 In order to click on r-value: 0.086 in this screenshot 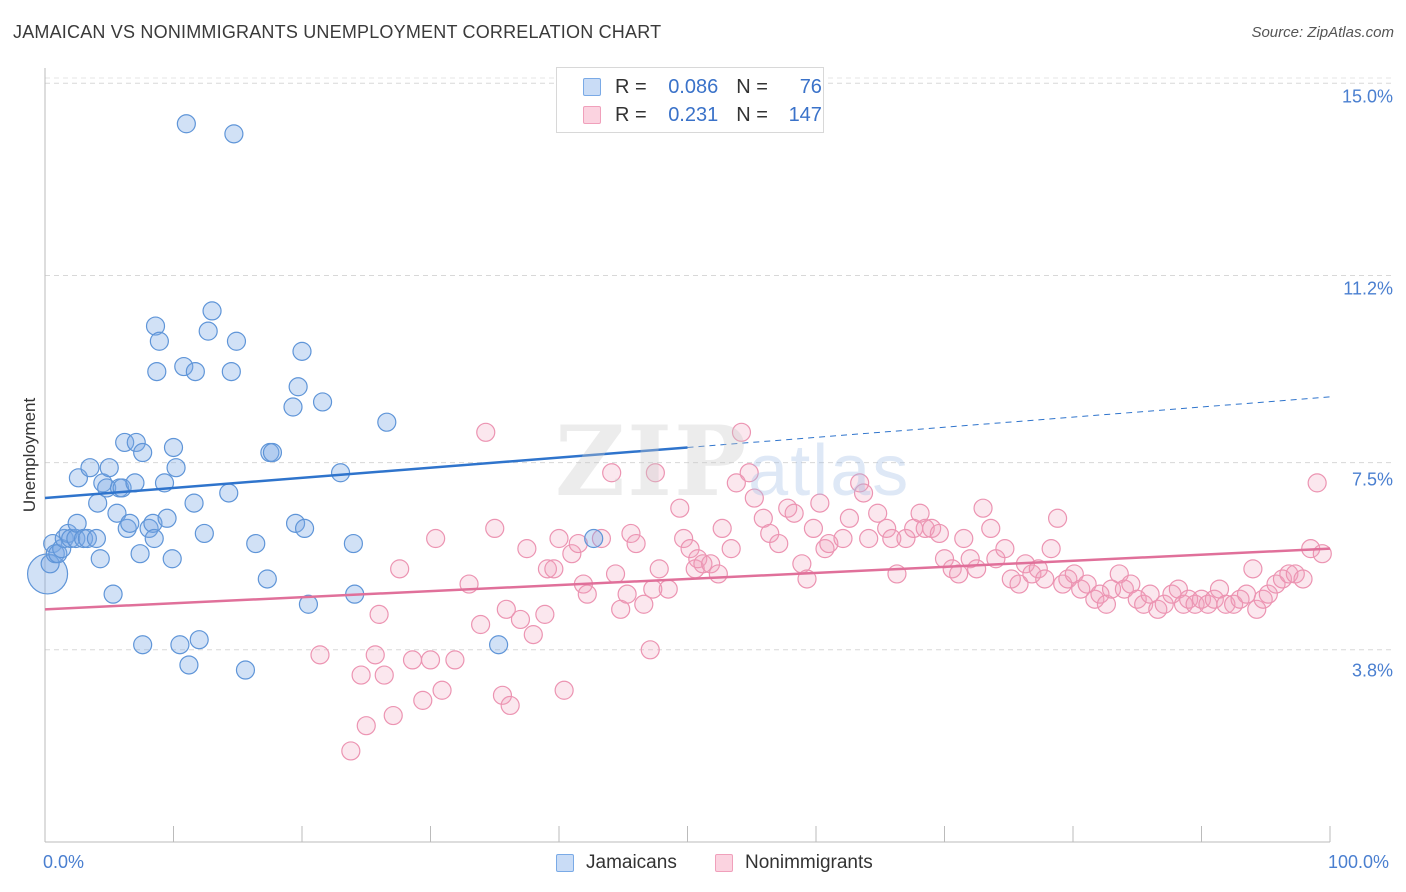, I will do `click(693, 86)`.